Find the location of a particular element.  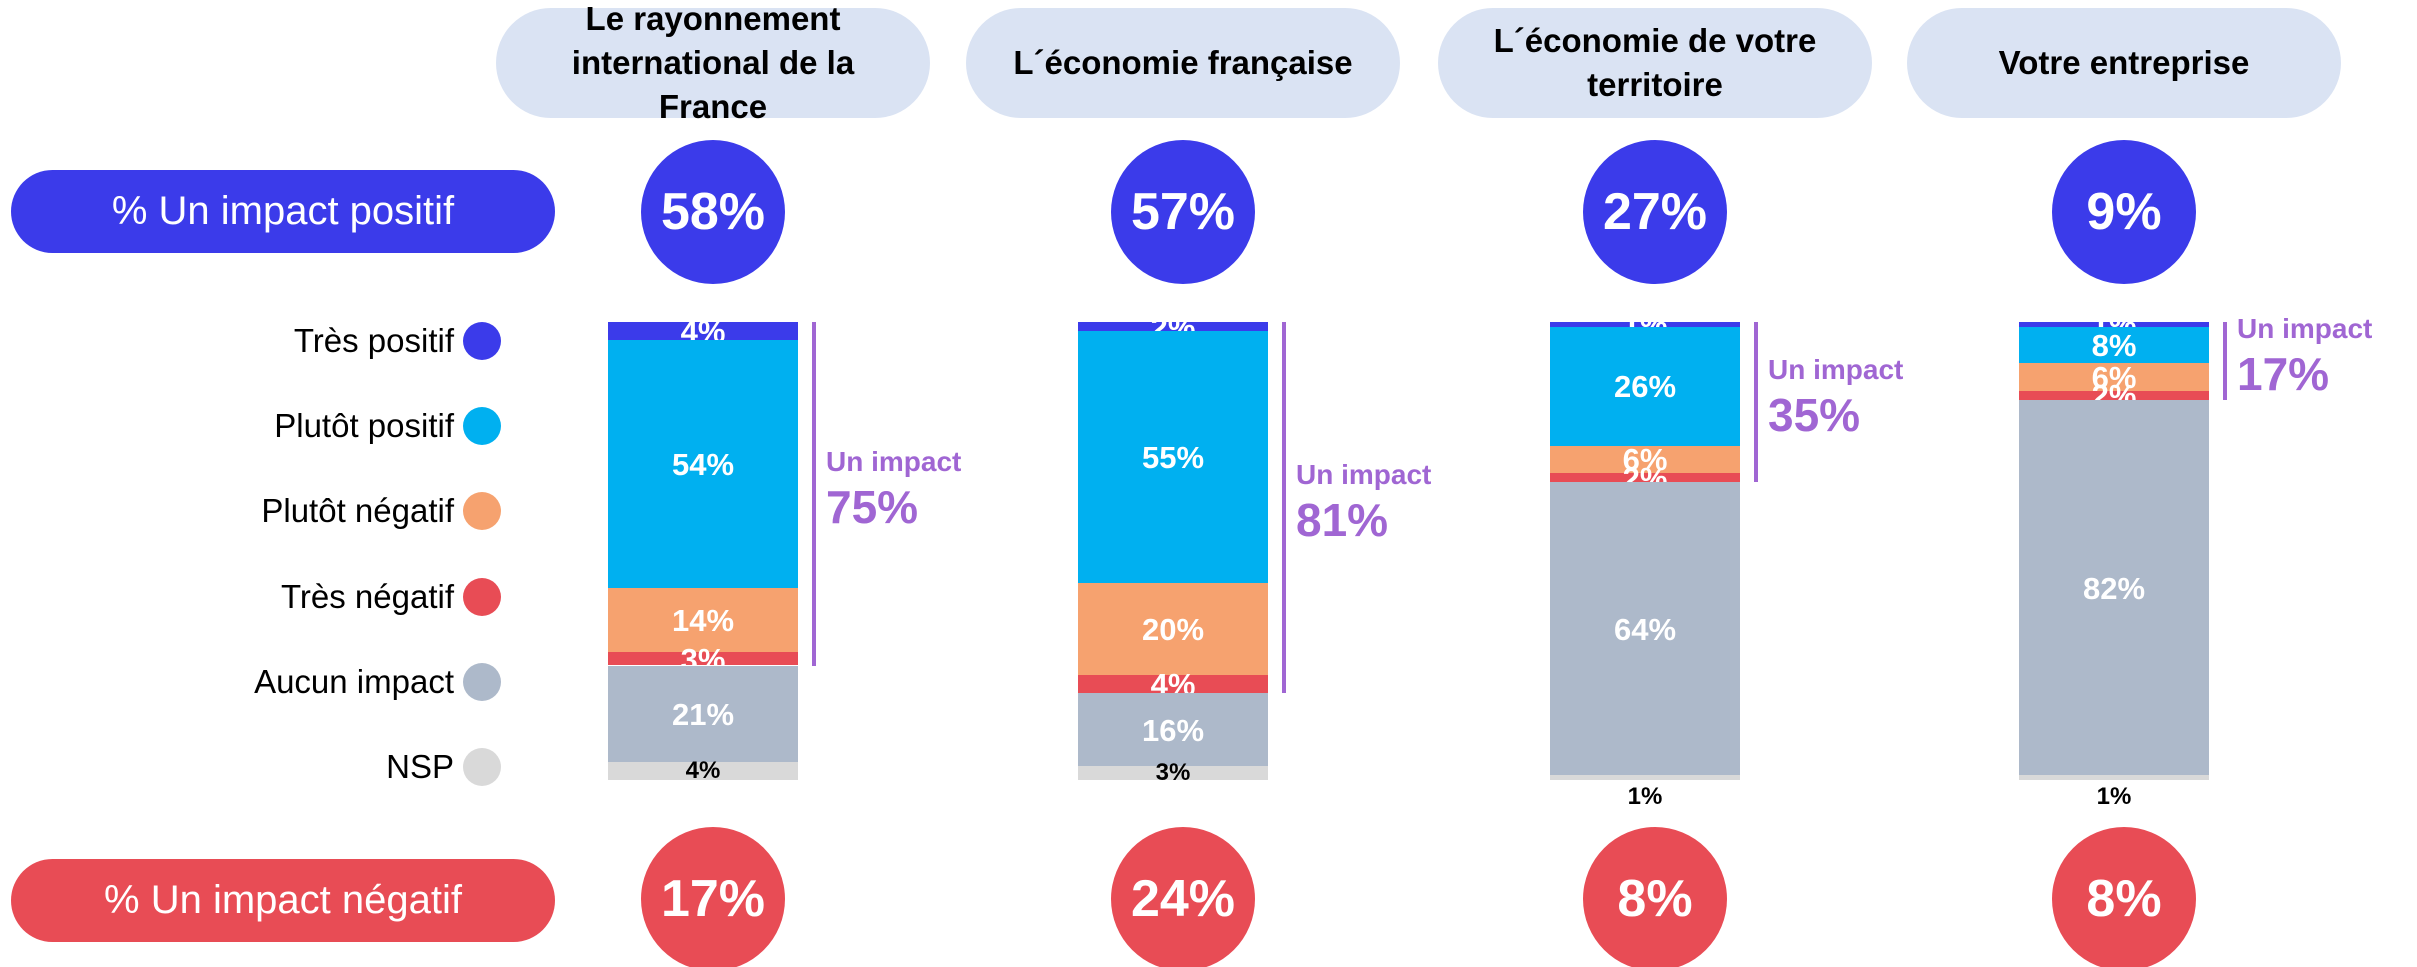

impact-value: 75% is located at coordinates (872, 506).